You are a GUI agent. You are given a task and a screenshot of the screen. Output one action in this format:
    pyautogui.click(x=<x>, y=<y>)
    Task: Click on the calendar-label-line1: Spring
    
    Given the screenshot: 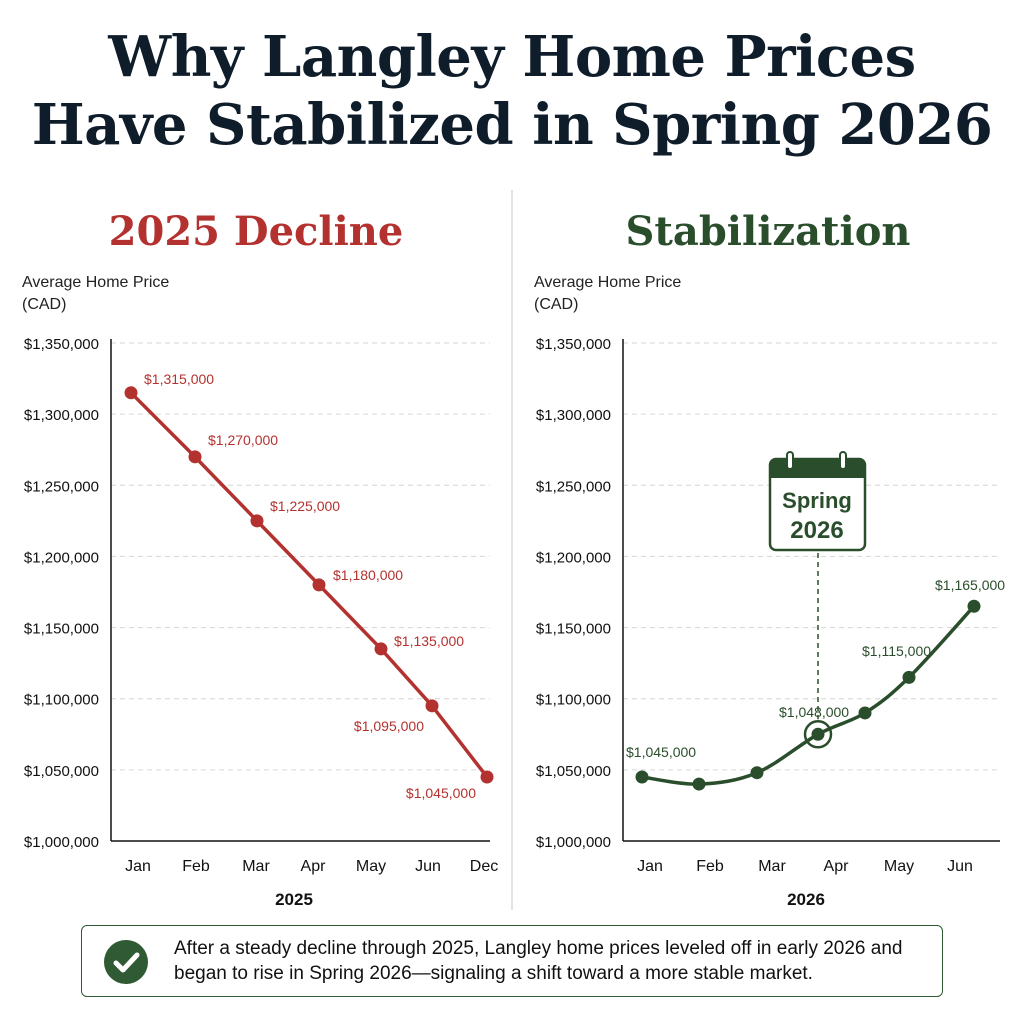 What is the action you would take?
    pyautogui.click(x=817, y=500)
    